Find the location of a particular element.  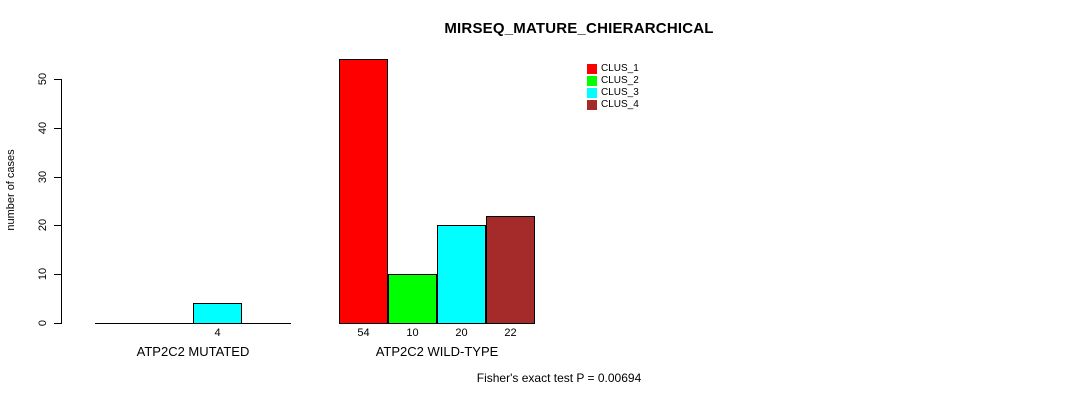

y-axis-tick-label: 40 is located at coordinates (43, 128).